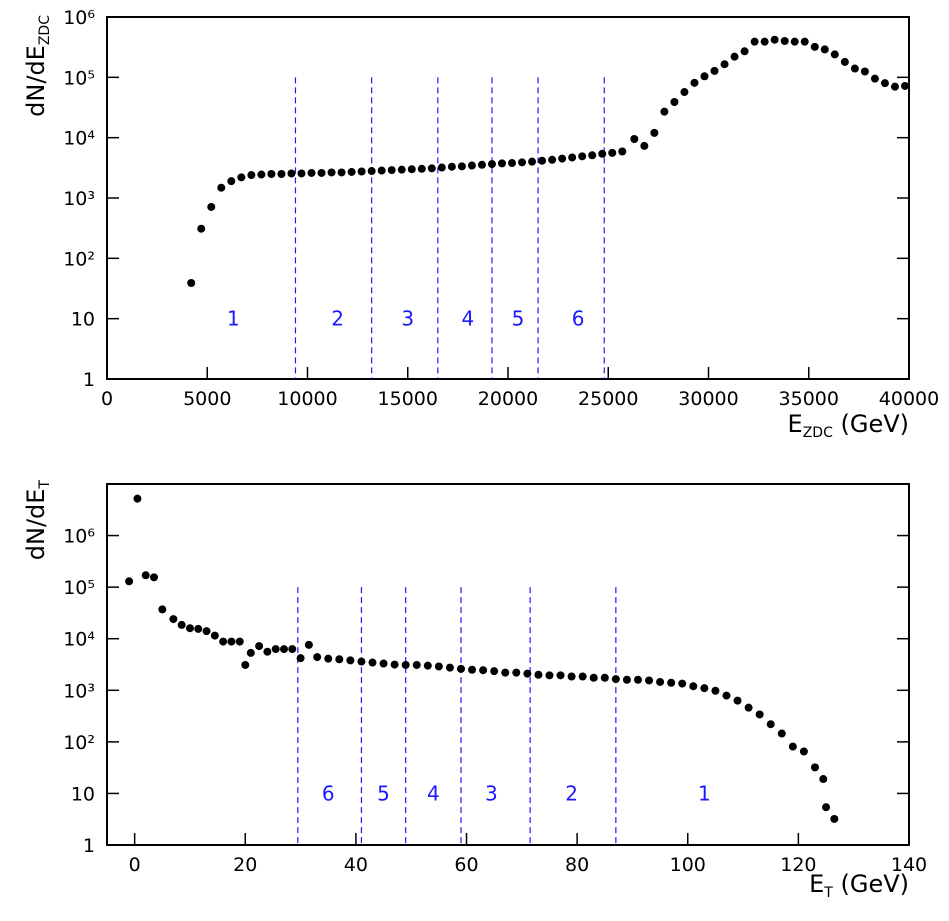 The width and height of the screenshot is (949, 921). Describe the element at coordinates (871, 884) in the screenshot. I see `x-axis-label-unit: (GeV)` at that location.